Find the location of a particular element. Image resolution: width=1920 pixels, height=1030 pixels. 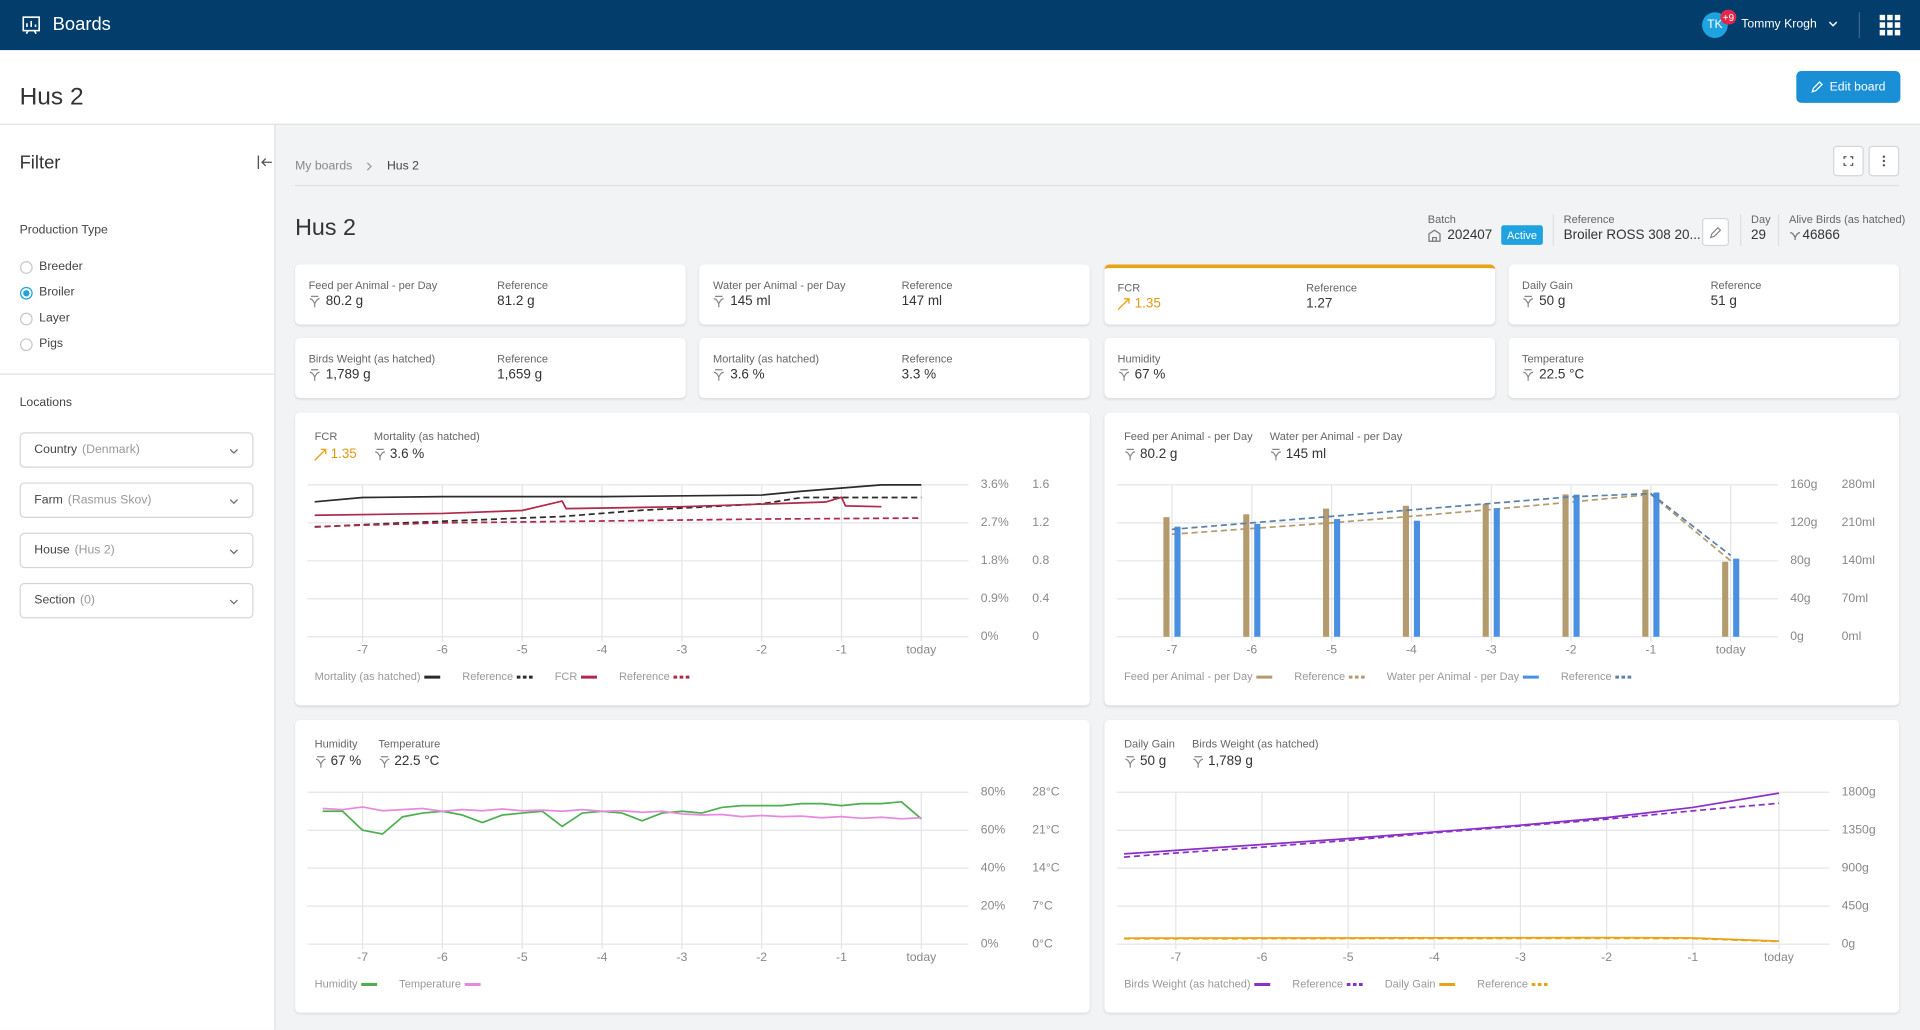

notification-badge: +9 is located at coordinates (1728, 17).